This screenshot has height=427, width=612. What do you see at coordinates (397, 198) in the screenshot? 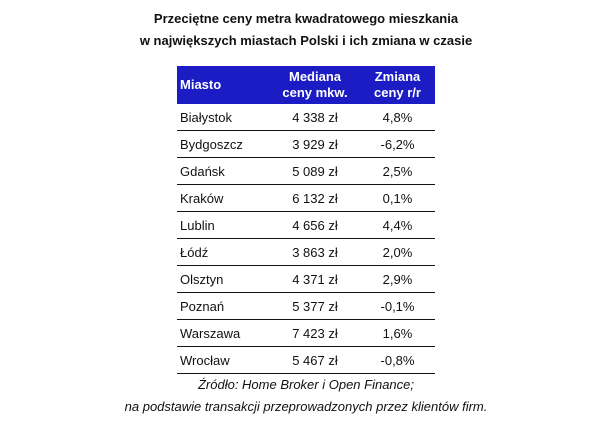
I see `change-cell: 0,1%` at bounding box center [397, 198].